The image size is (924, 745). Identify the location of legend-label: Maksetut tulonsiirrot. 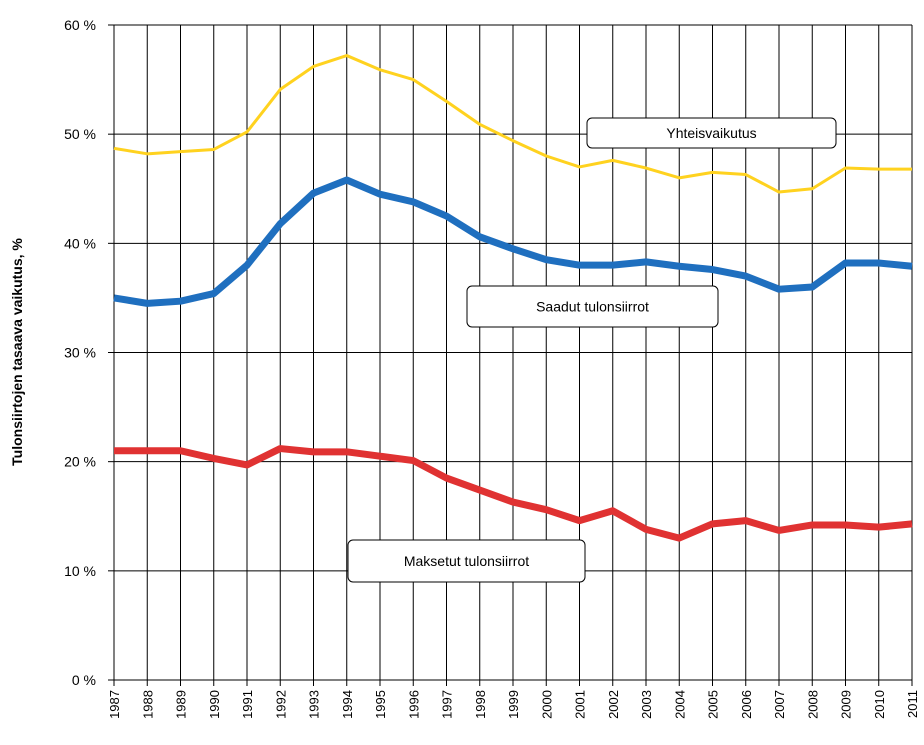
(466, 561).